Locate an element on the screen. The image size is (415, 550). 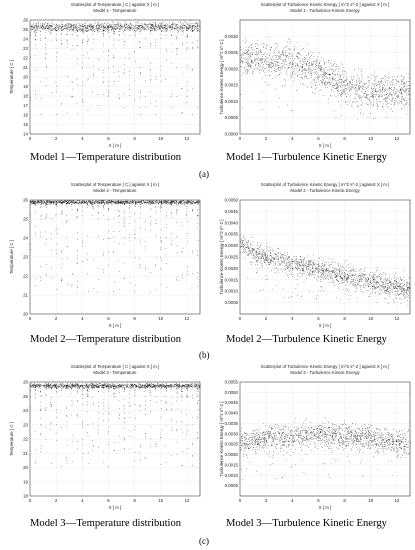
y-tick-label: 16 is located at coordinates (25, 115).